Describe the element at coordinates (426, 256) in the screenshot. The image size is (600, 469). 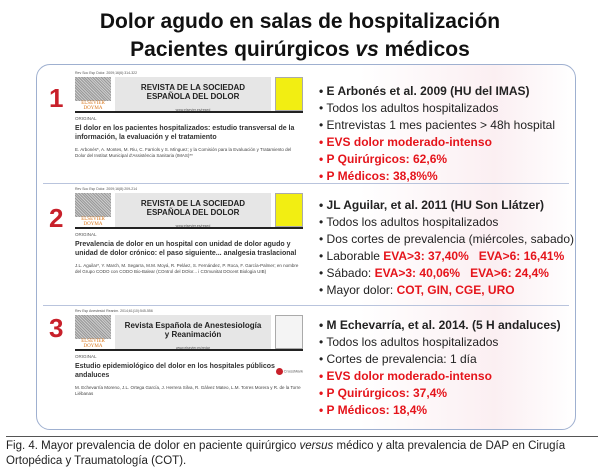
I see `bullet-value: EVA>3: 37,40%` at that location.